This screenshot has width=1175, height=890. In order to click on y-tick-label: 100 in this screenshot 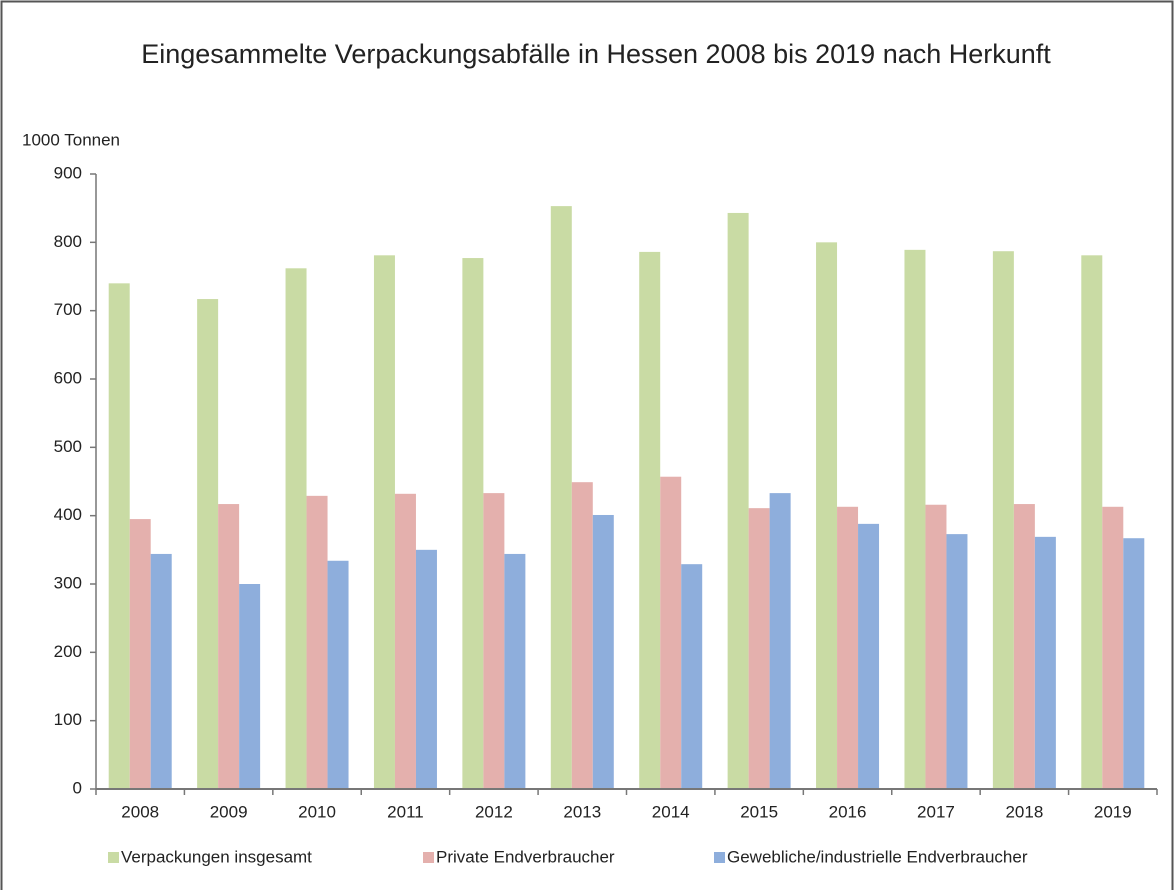, I will do `click(68, 719)`.